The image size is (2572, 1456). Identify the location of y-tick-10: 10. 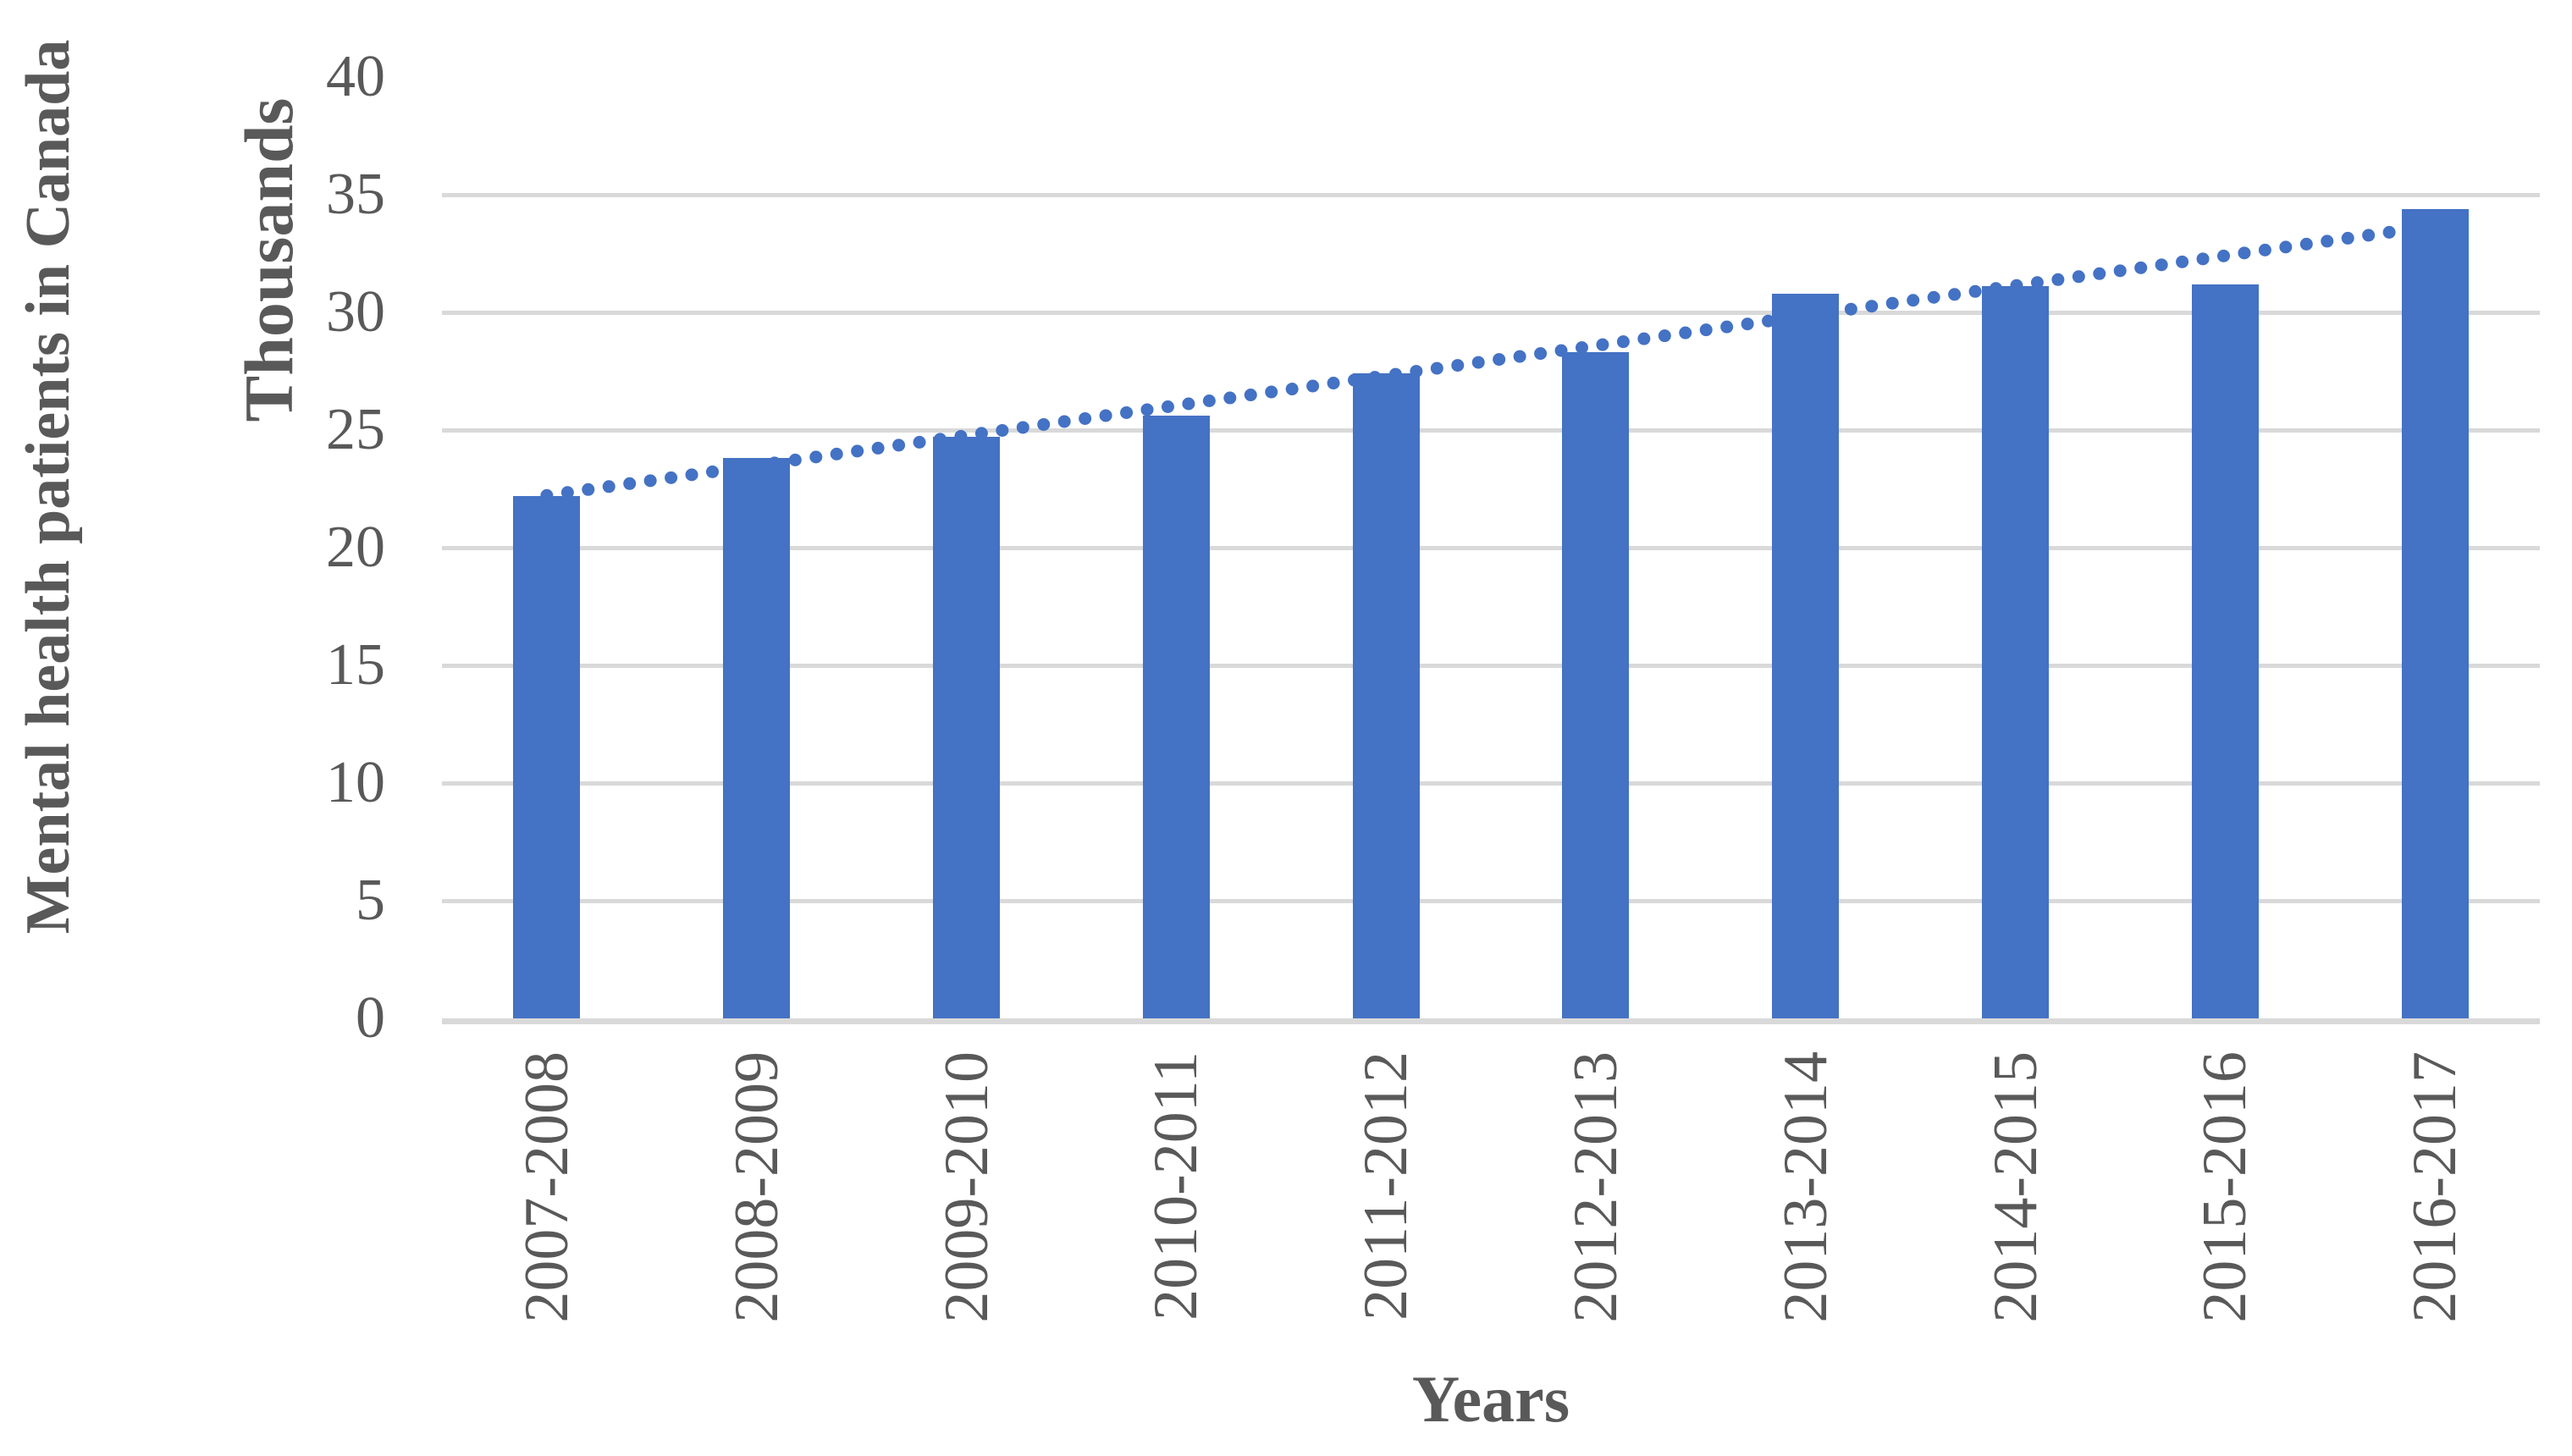
(355, 782).